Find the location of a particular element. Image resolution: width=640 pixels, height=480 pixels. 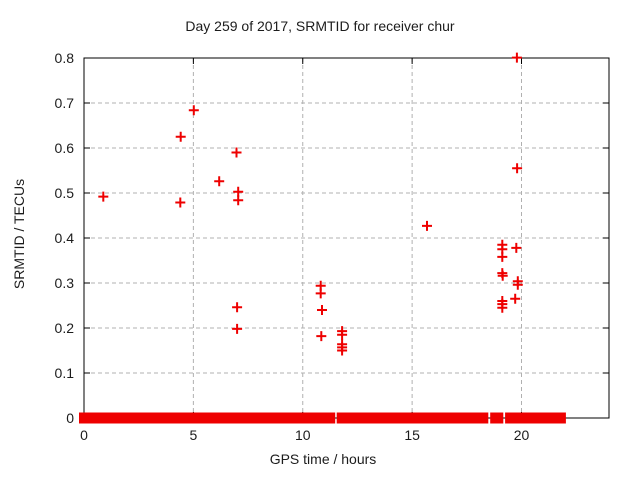

y-axis-label: SRMTID / TECUs is located at coordinates (19, 234).